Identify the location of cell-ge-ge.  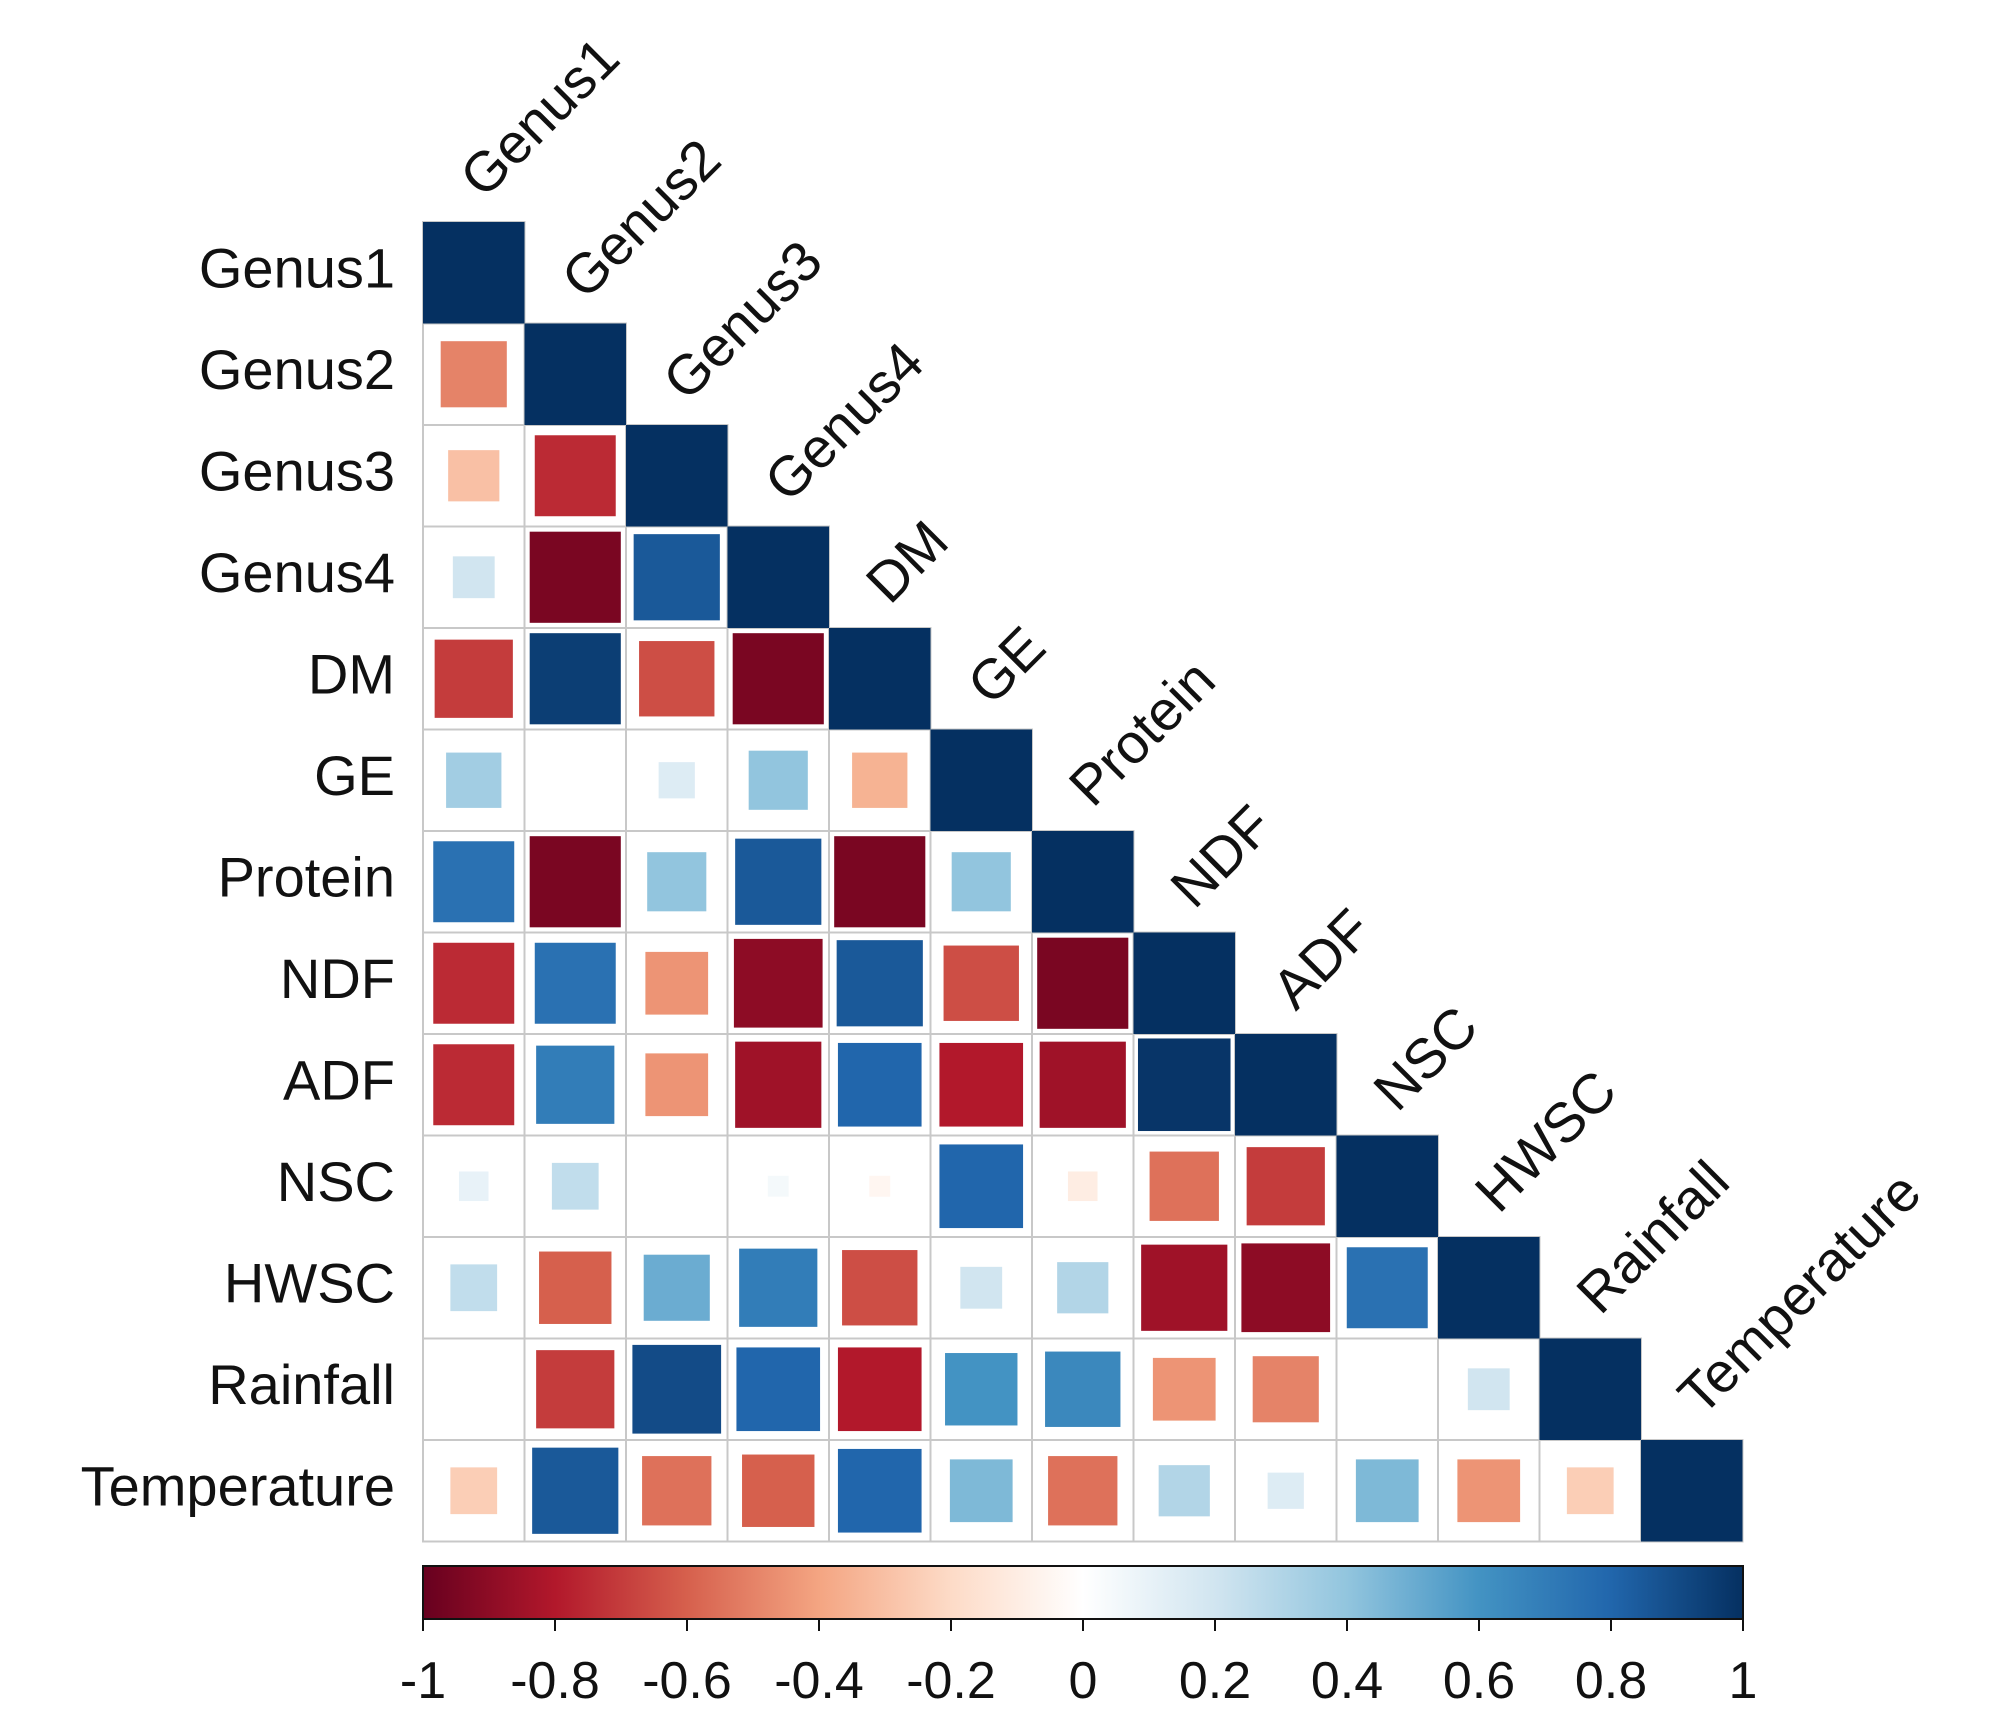
(981, 780).